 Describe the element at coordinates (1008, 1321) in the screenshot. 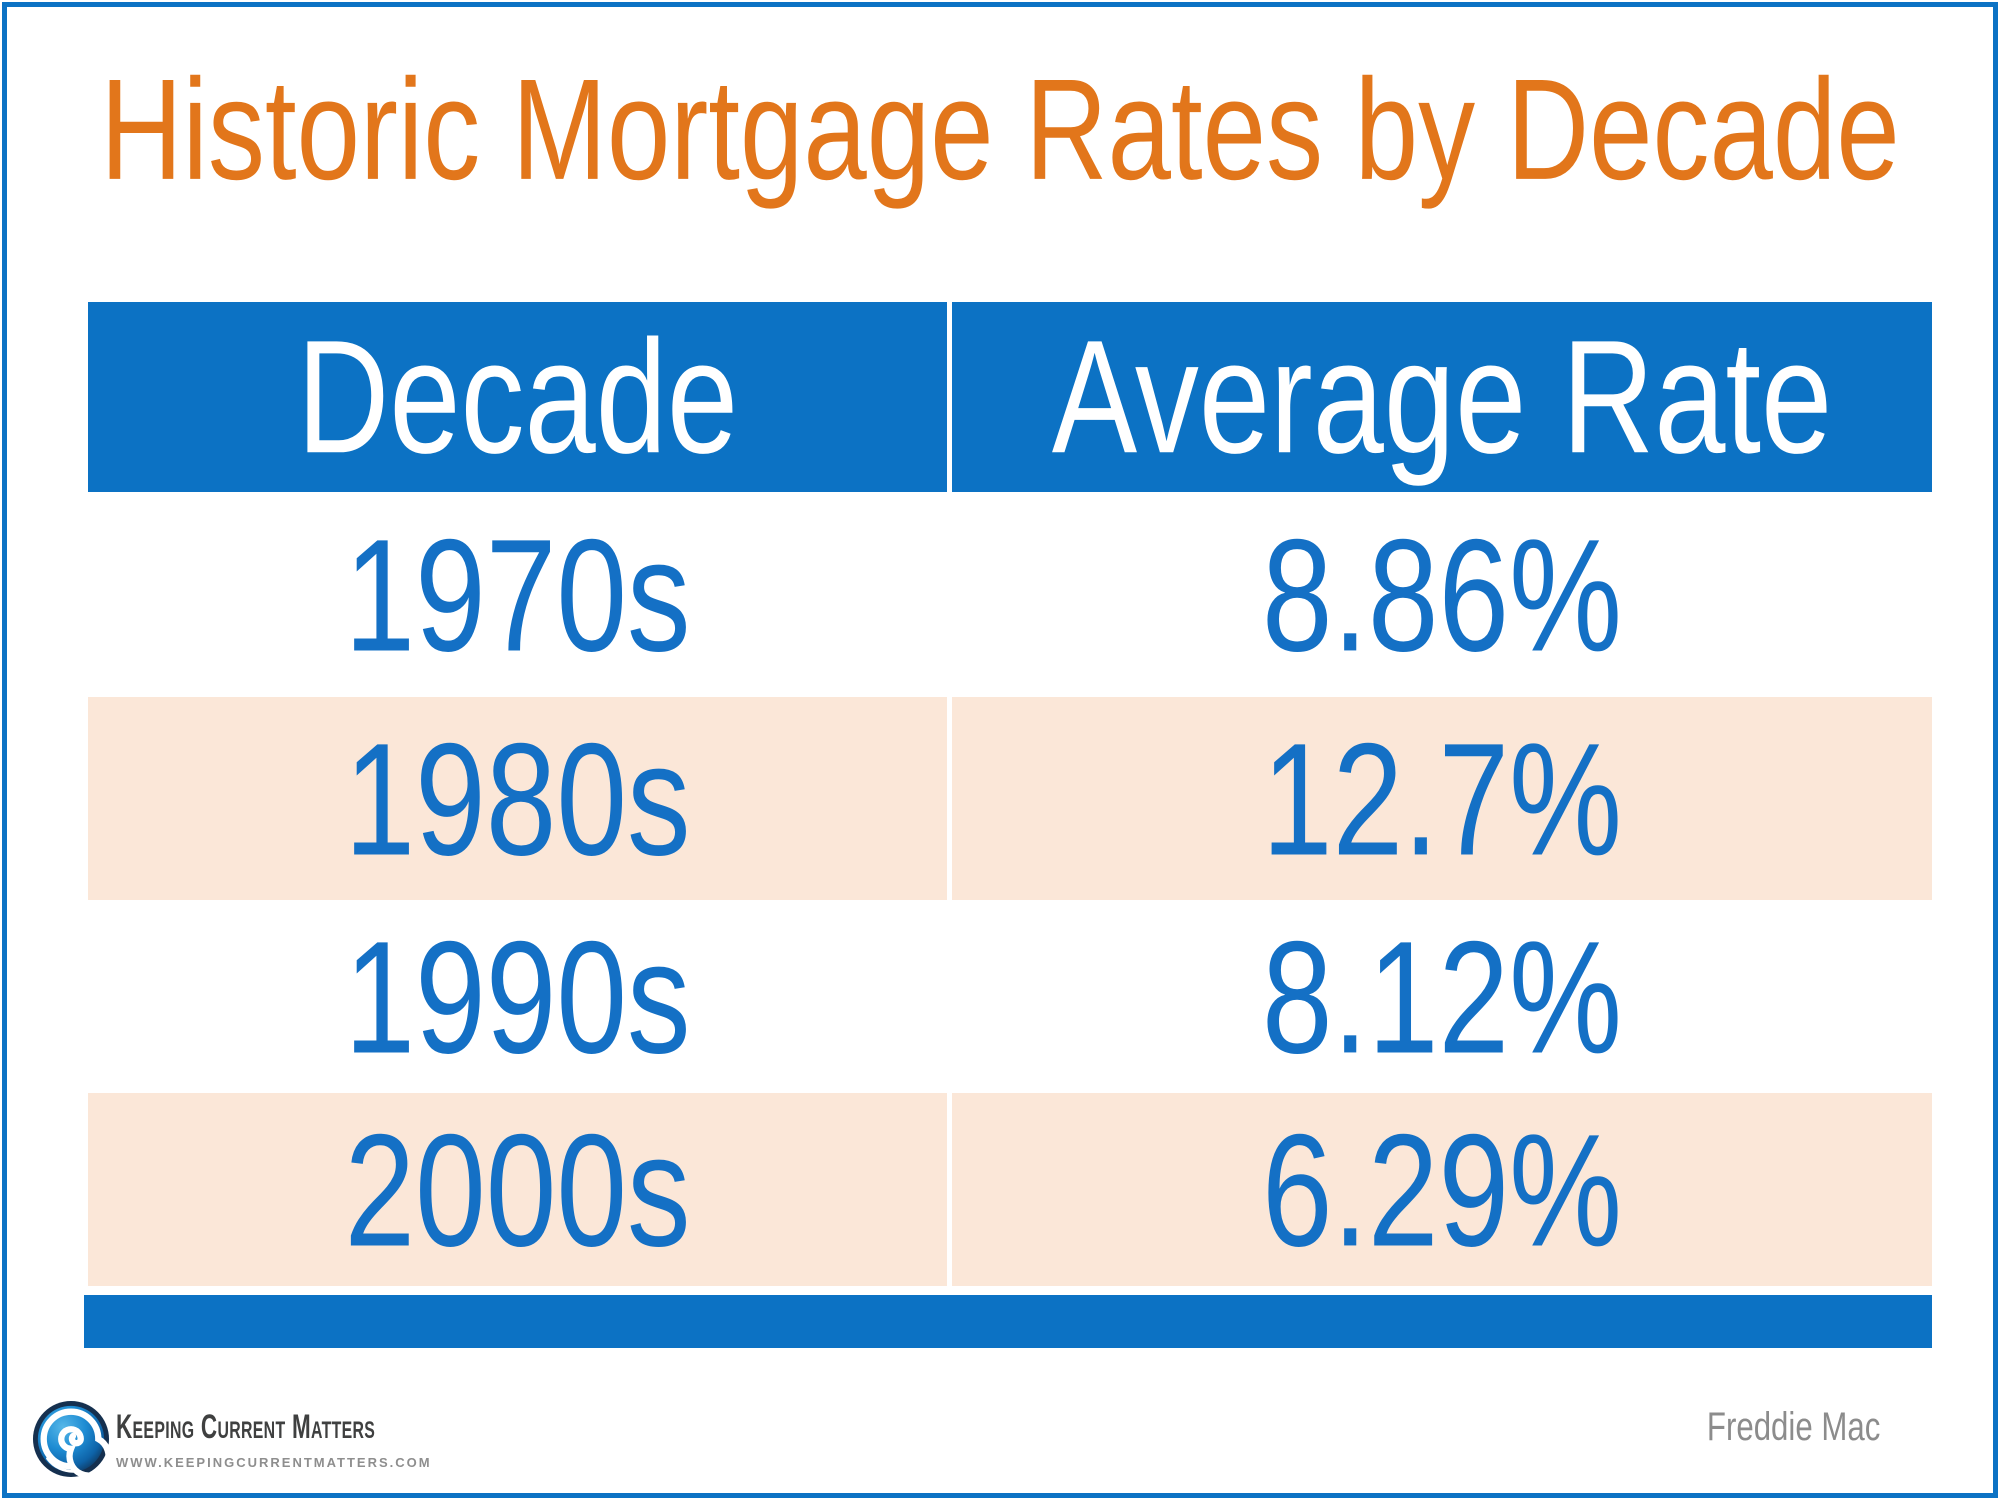

I see `table-bottom-bar` at that location.